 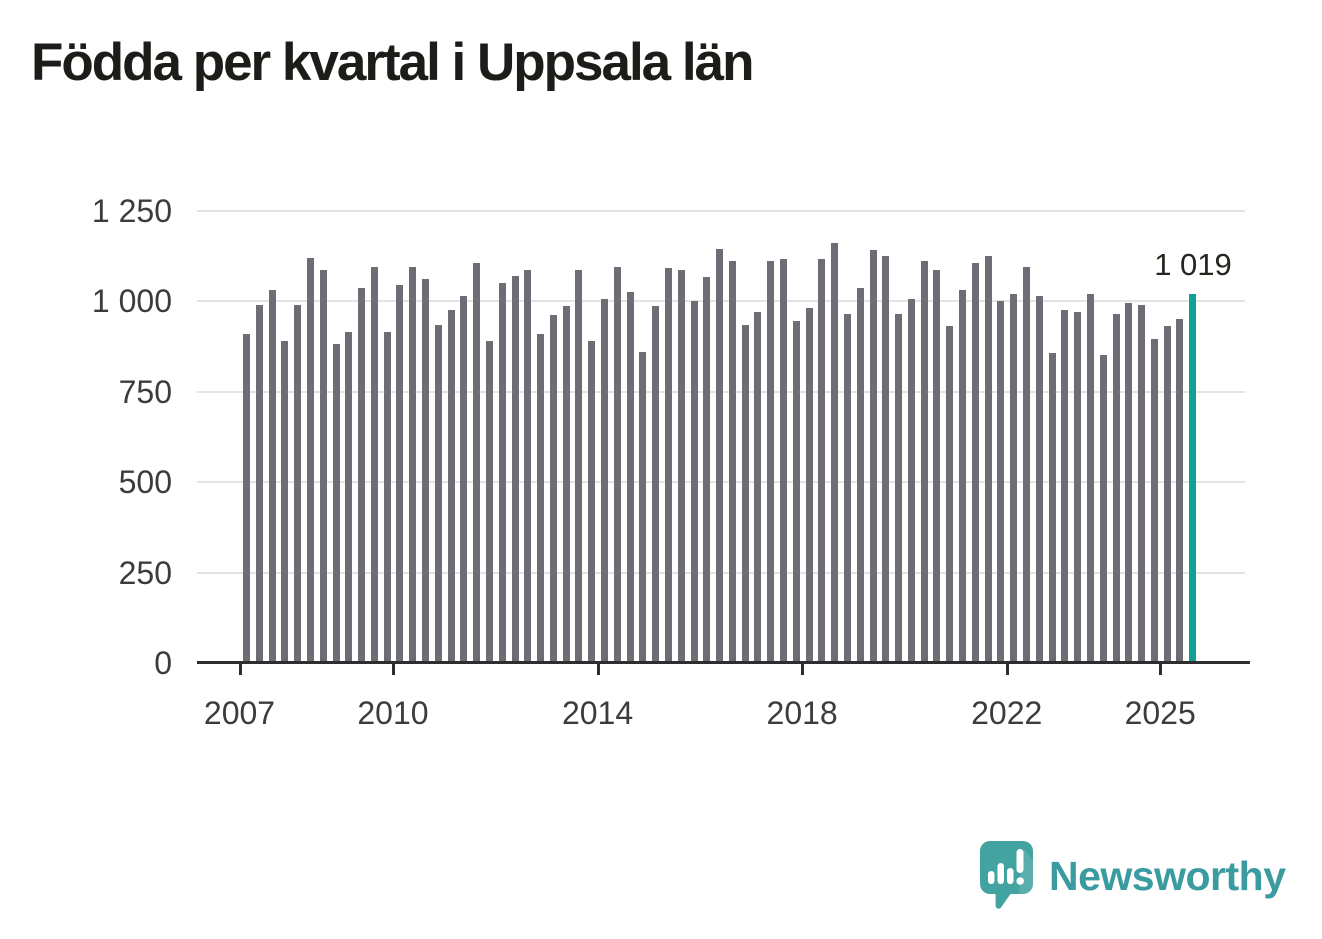 I want to click on bar-2013 kv2, so click(x=566, y=484).